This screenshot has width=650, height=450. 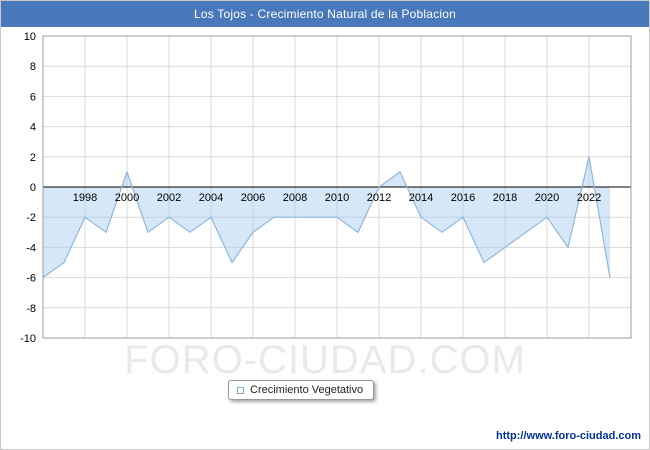 What do you see at coordinates (568, 436) in the screenshot?
I see `footer-link: http://www.foro-ciudad.com` at bounding box center [568, 436].